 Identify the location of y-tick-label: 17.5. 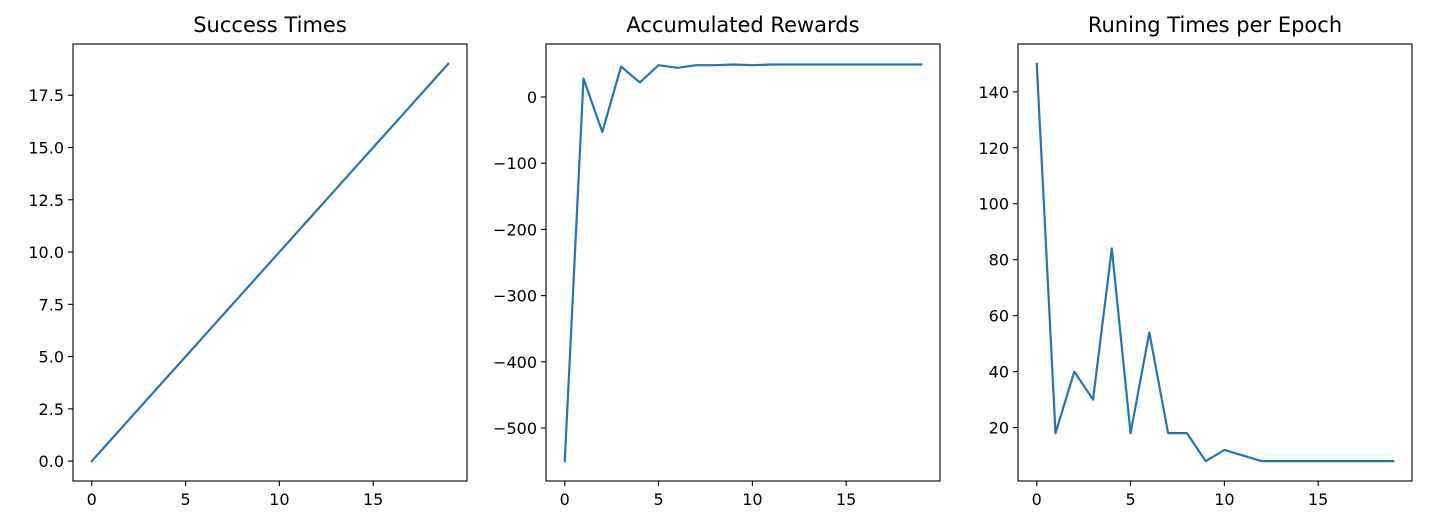
(46, 95).